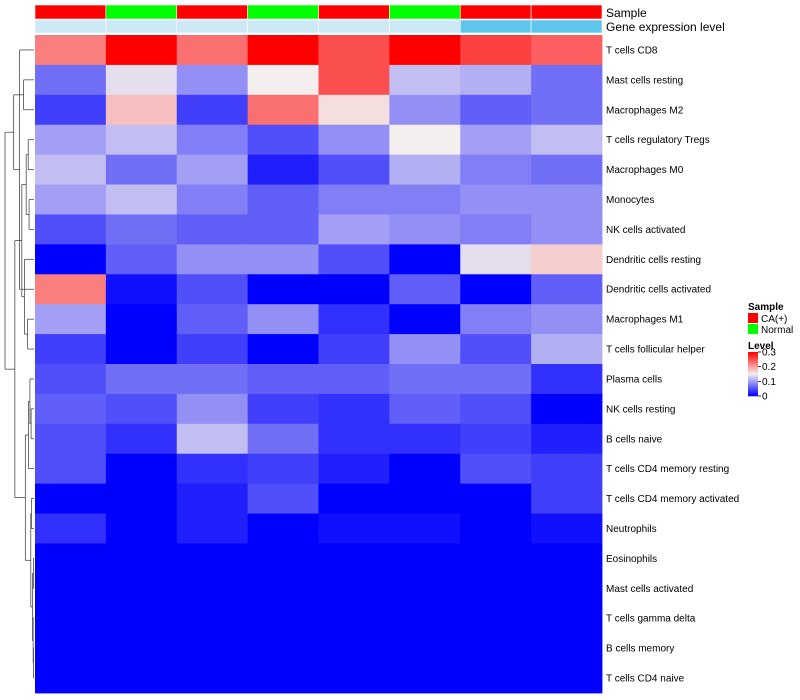 Image resolution: width=800 pixels, height=700 pixels. I want to click on sample-legend-swatch-ca, so click(753, 318).